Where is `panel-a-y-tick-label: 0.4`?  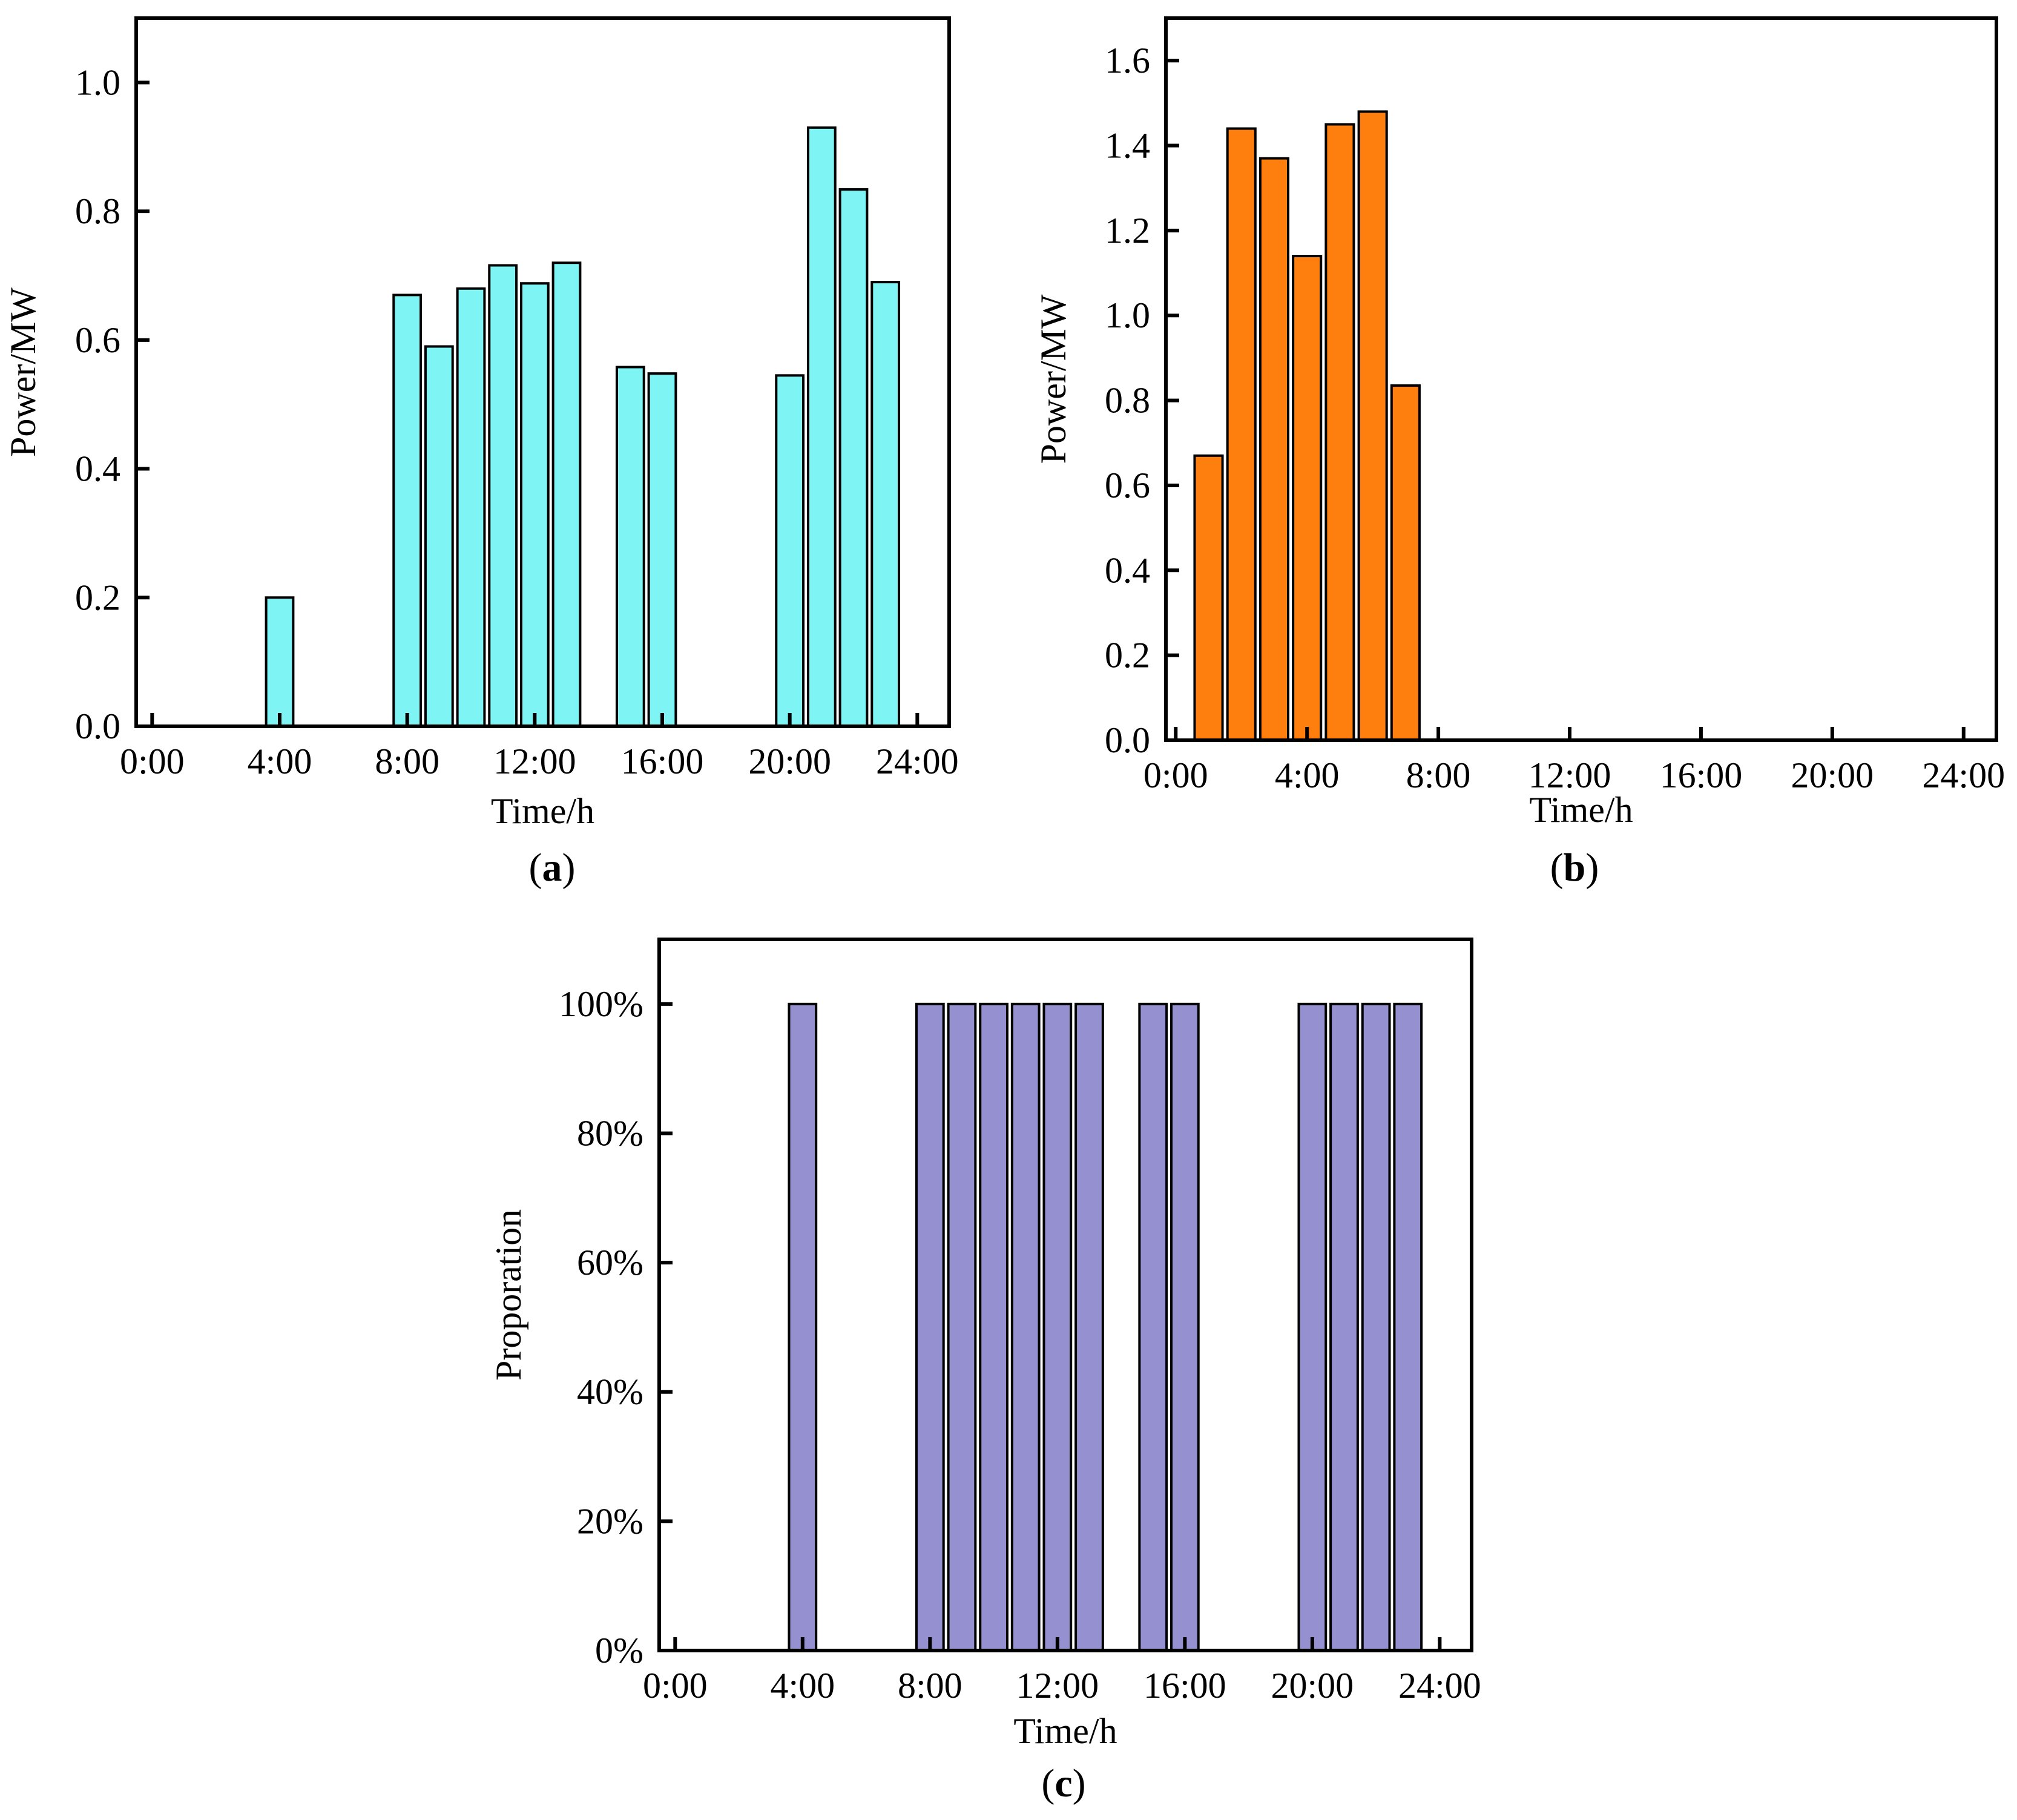 panel-a-y-tick-label: 0.4 is located at coordinates (97, 469).